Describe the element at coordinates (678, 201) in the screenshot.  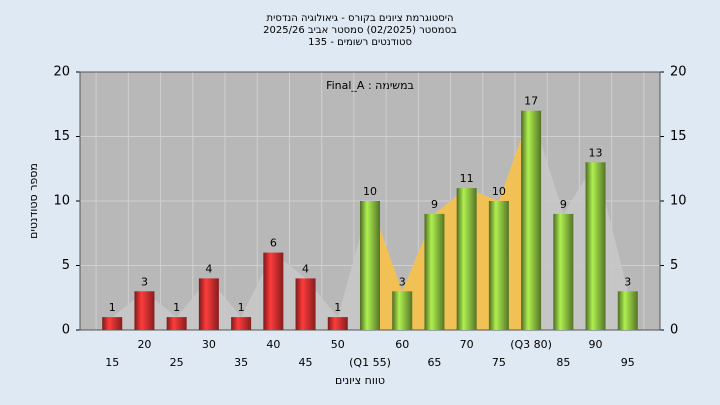
I see `y2-tick-label: 10` at that location.